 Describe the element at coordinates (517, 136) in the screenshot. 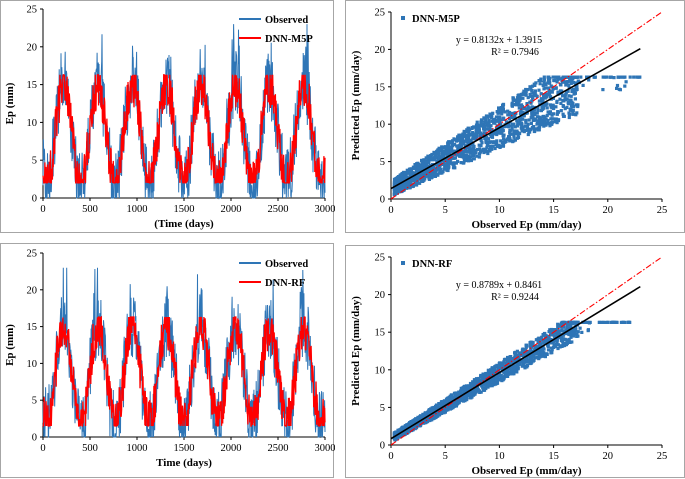

I see `scatter-points` at that location.